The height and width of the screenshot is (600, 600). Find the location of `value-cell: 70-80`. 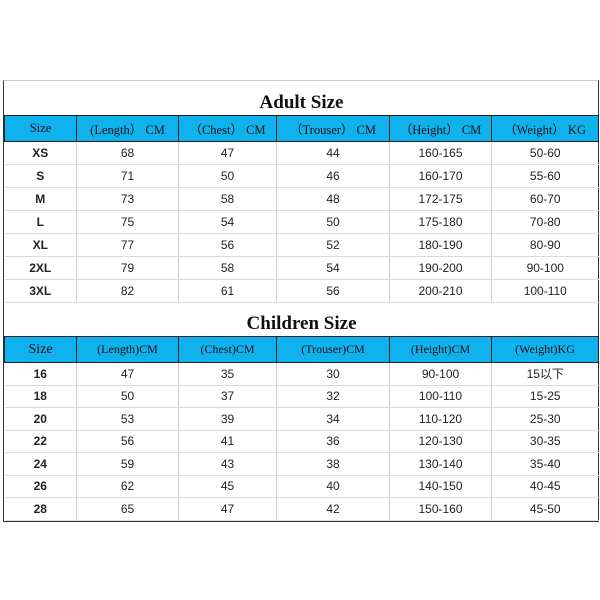

value-cell: 70-80 is located at coordinates (544, 222).